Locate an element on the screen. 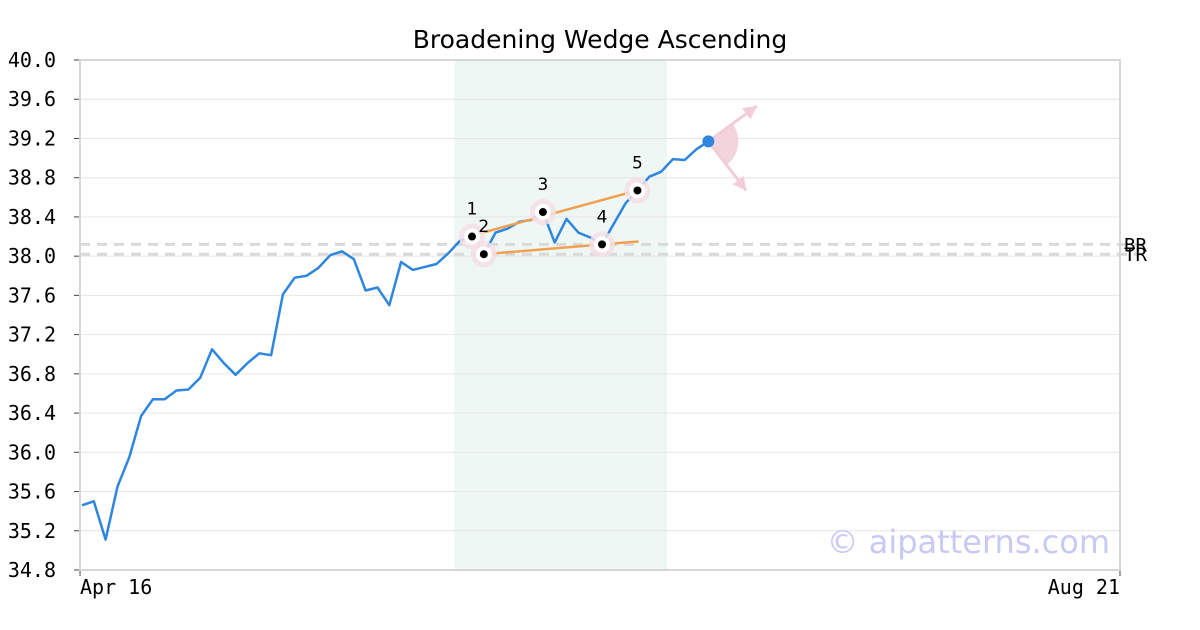 The image size is (1200, 630). highlight-rect is located at coordinates (560, 315).